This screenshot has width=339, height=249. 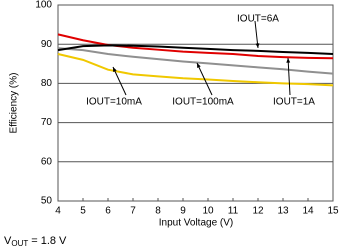 I want to click on x-tick-label: 6, so click(x=108, y=211).